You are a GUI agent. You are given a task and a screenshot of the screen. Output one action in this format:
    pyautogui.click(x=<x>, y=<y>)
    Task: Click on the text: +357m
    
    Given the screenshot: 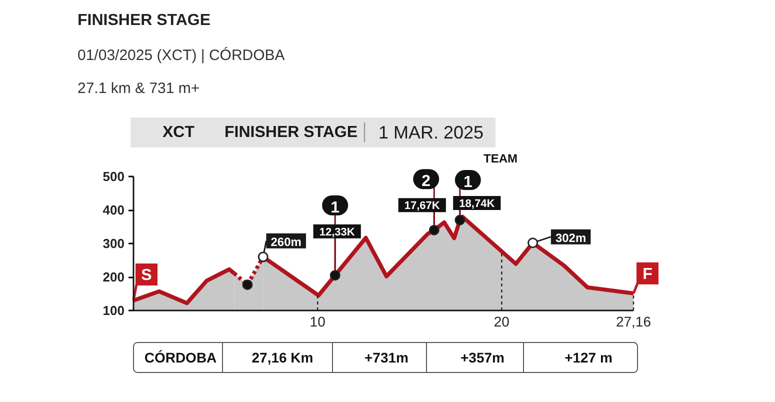 What is the action you would take?
    pyautogui.click(x=482, y=358)
    